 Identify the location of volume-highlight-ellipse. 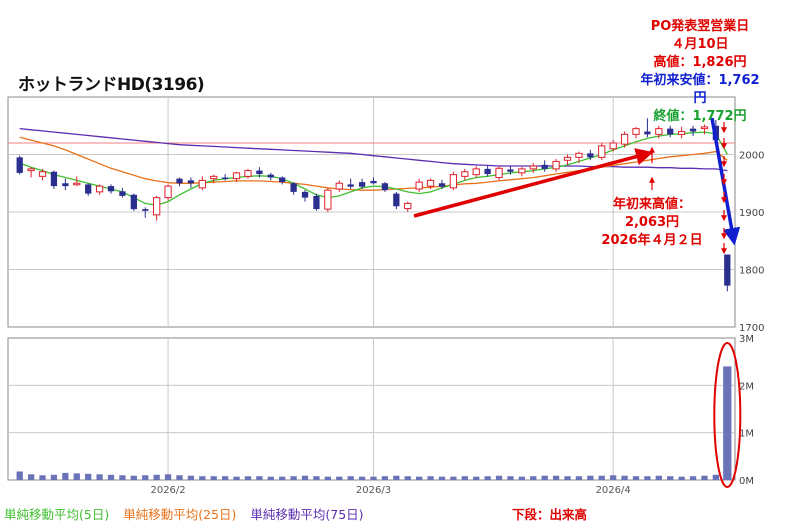
(727, 415).